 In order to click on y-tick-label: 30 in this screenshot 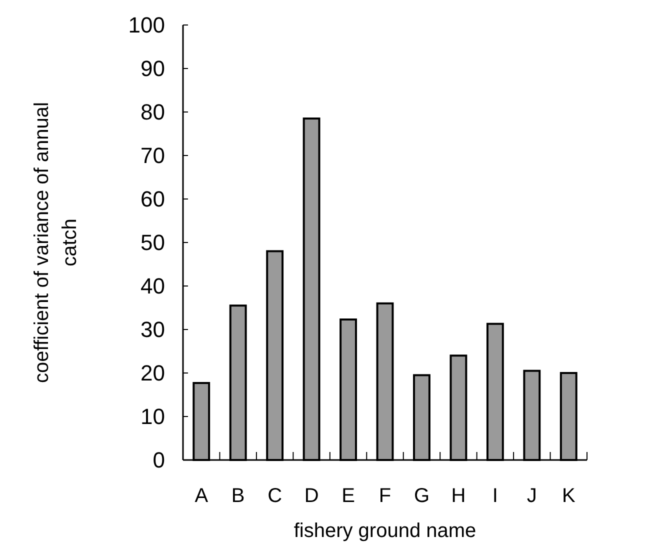, I will do `click(152, 329)`.